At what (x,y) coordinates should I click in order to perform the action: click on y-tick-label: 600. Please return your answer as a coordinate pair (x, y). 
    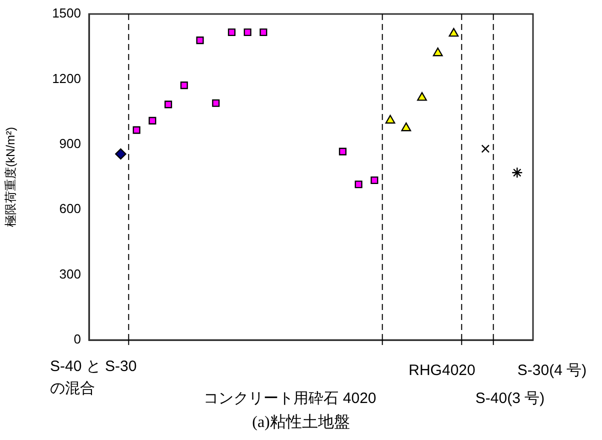
    Looking at the image, I should click on (70, 208).